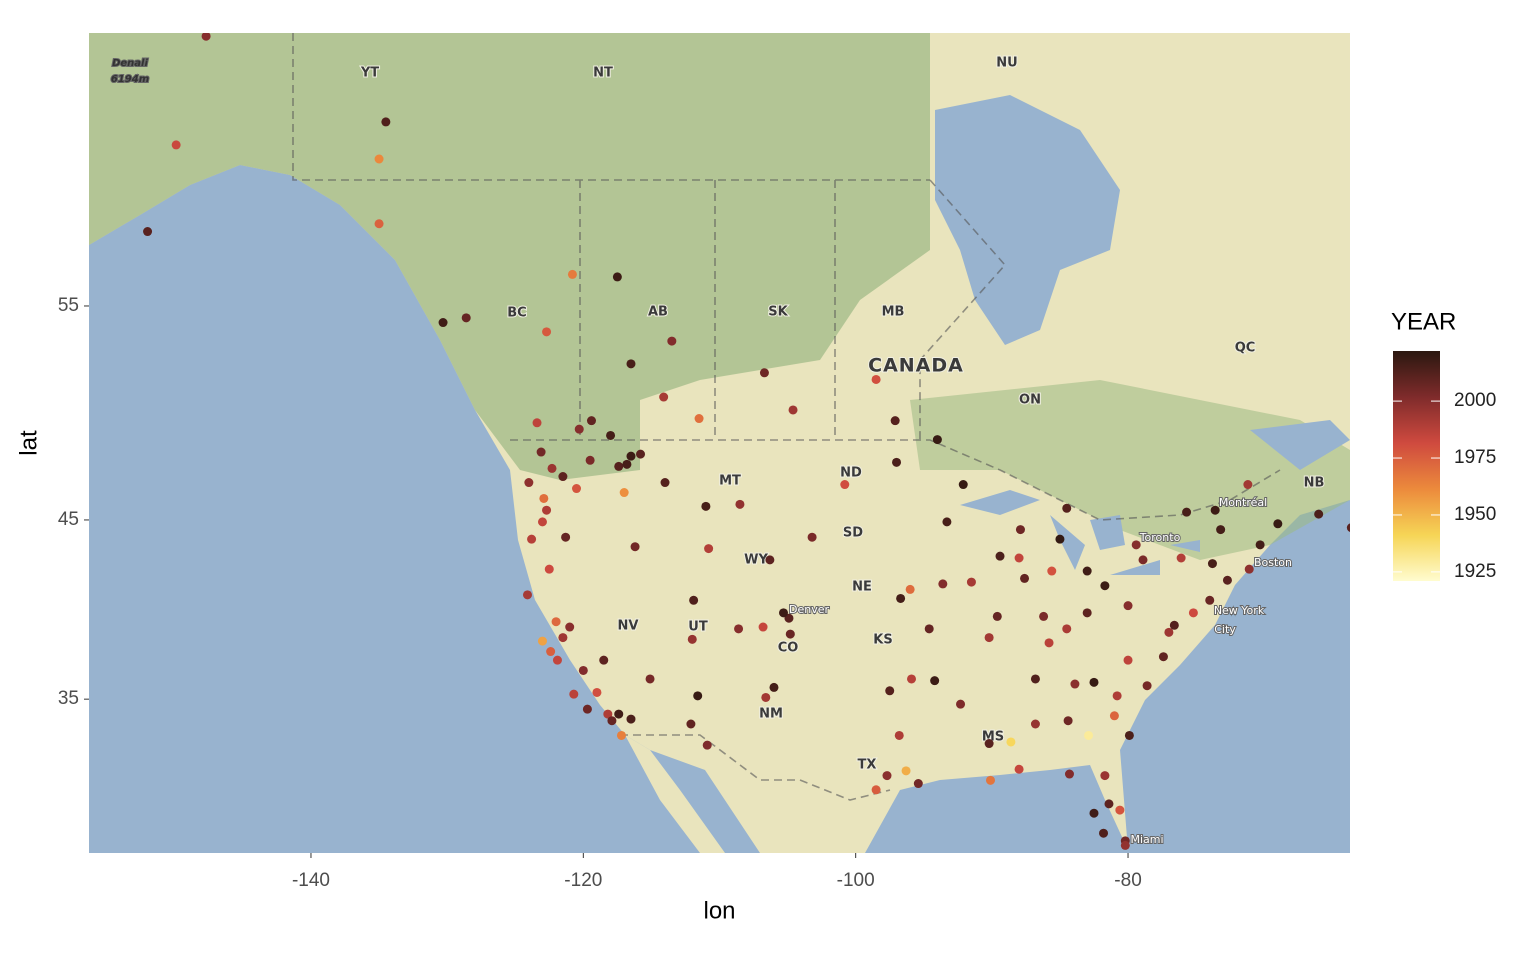 Image resolution: width=1536 pixels, height=965 pixels. What do you see at coordinates (1130, 470) in the screenshot?
I see `forest-east` at bounding box center [1130, 470].